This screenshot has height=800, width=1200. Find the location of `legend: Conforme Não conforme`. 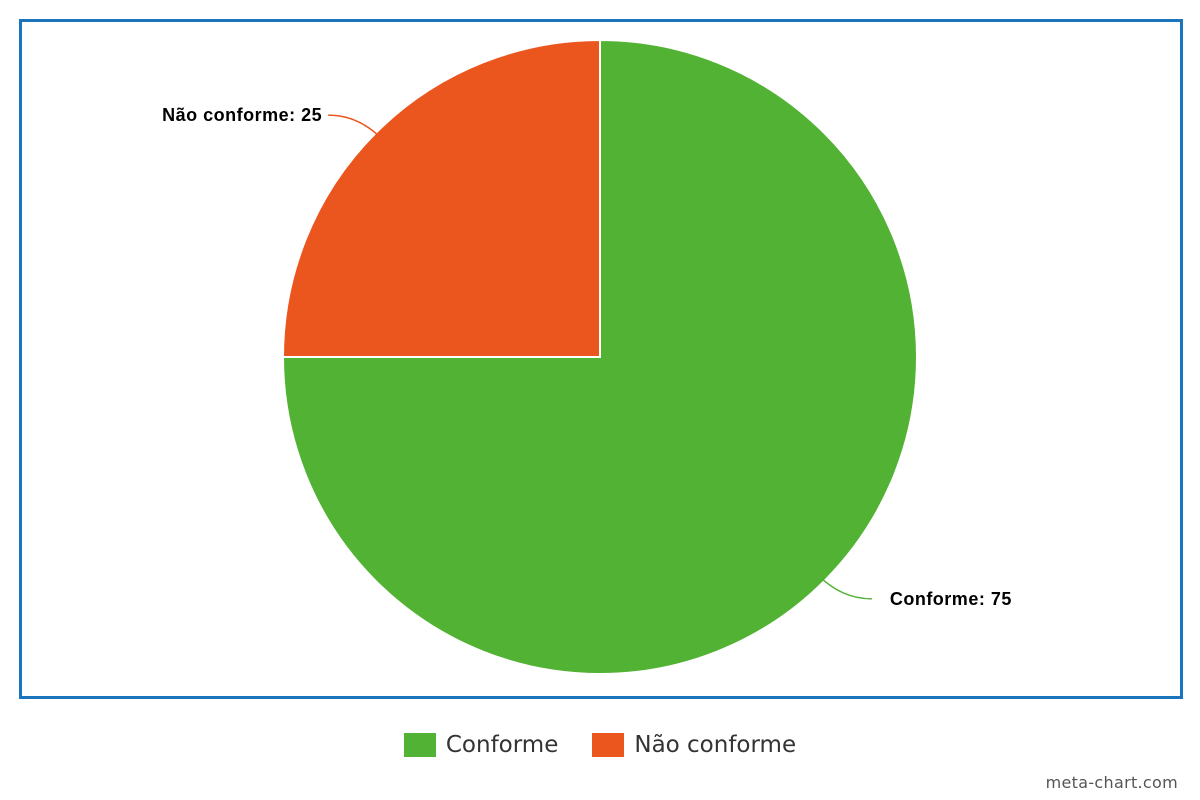

legend: Conforme Não conforme is located at coordinates (600, 745).